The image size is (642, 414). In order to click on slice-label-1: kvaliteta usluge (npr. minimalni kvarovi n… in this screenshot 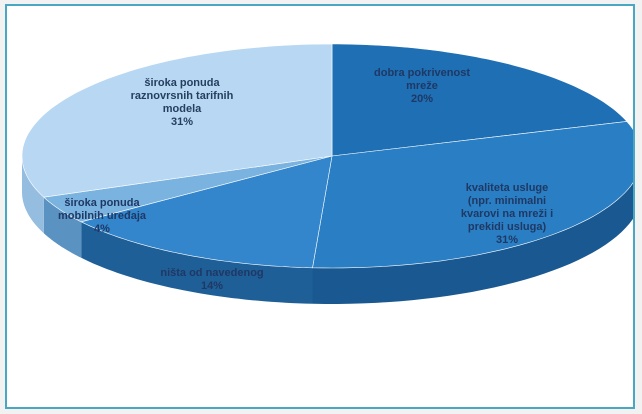, I will do `click(507, 214)`.